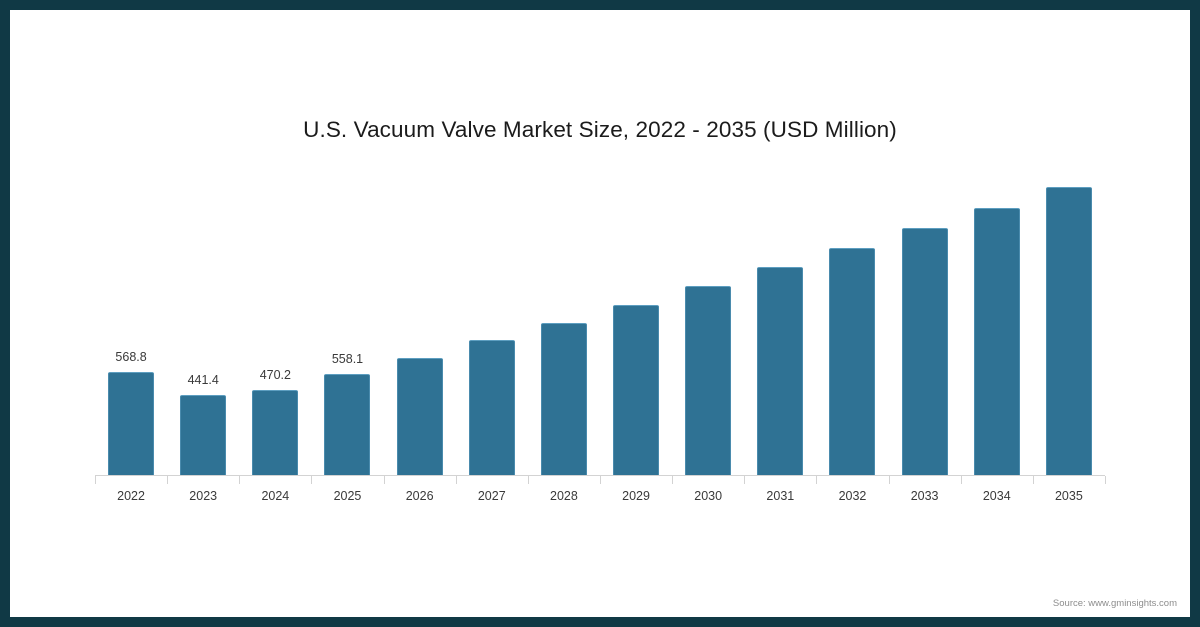 This screenshot has height=627, width=1200. Describe the element at coordinates (347, 328) in the screenshot. I see `bar-slot: 558.1` at that location.